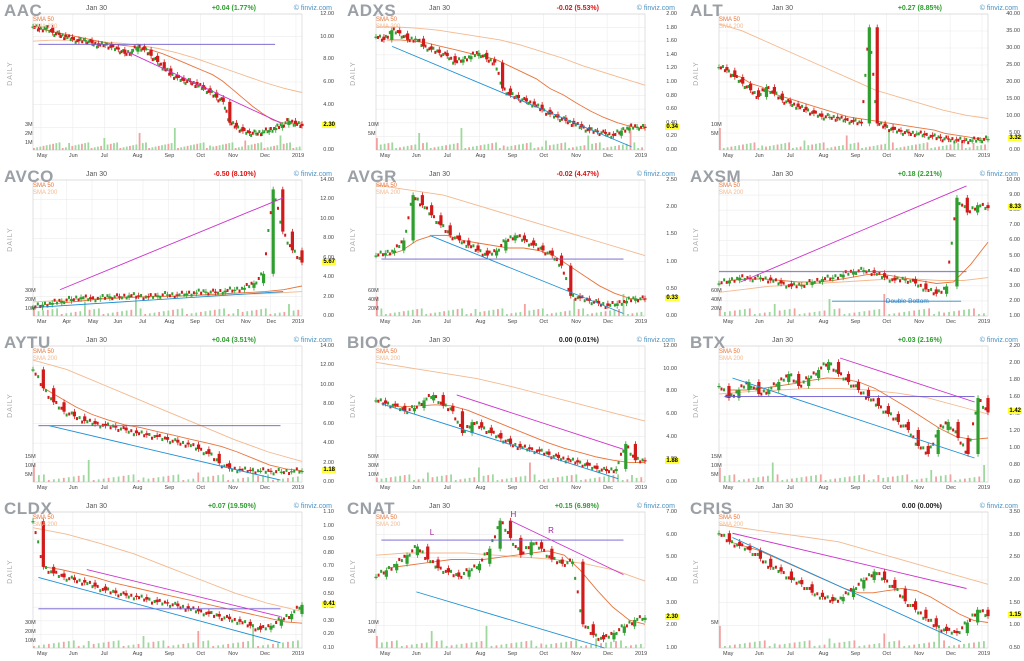  What do you see at coordinates (388, 525) in the screenshot?
I see `sma200-legend: SMA 200` at bounding box center [388, 525].